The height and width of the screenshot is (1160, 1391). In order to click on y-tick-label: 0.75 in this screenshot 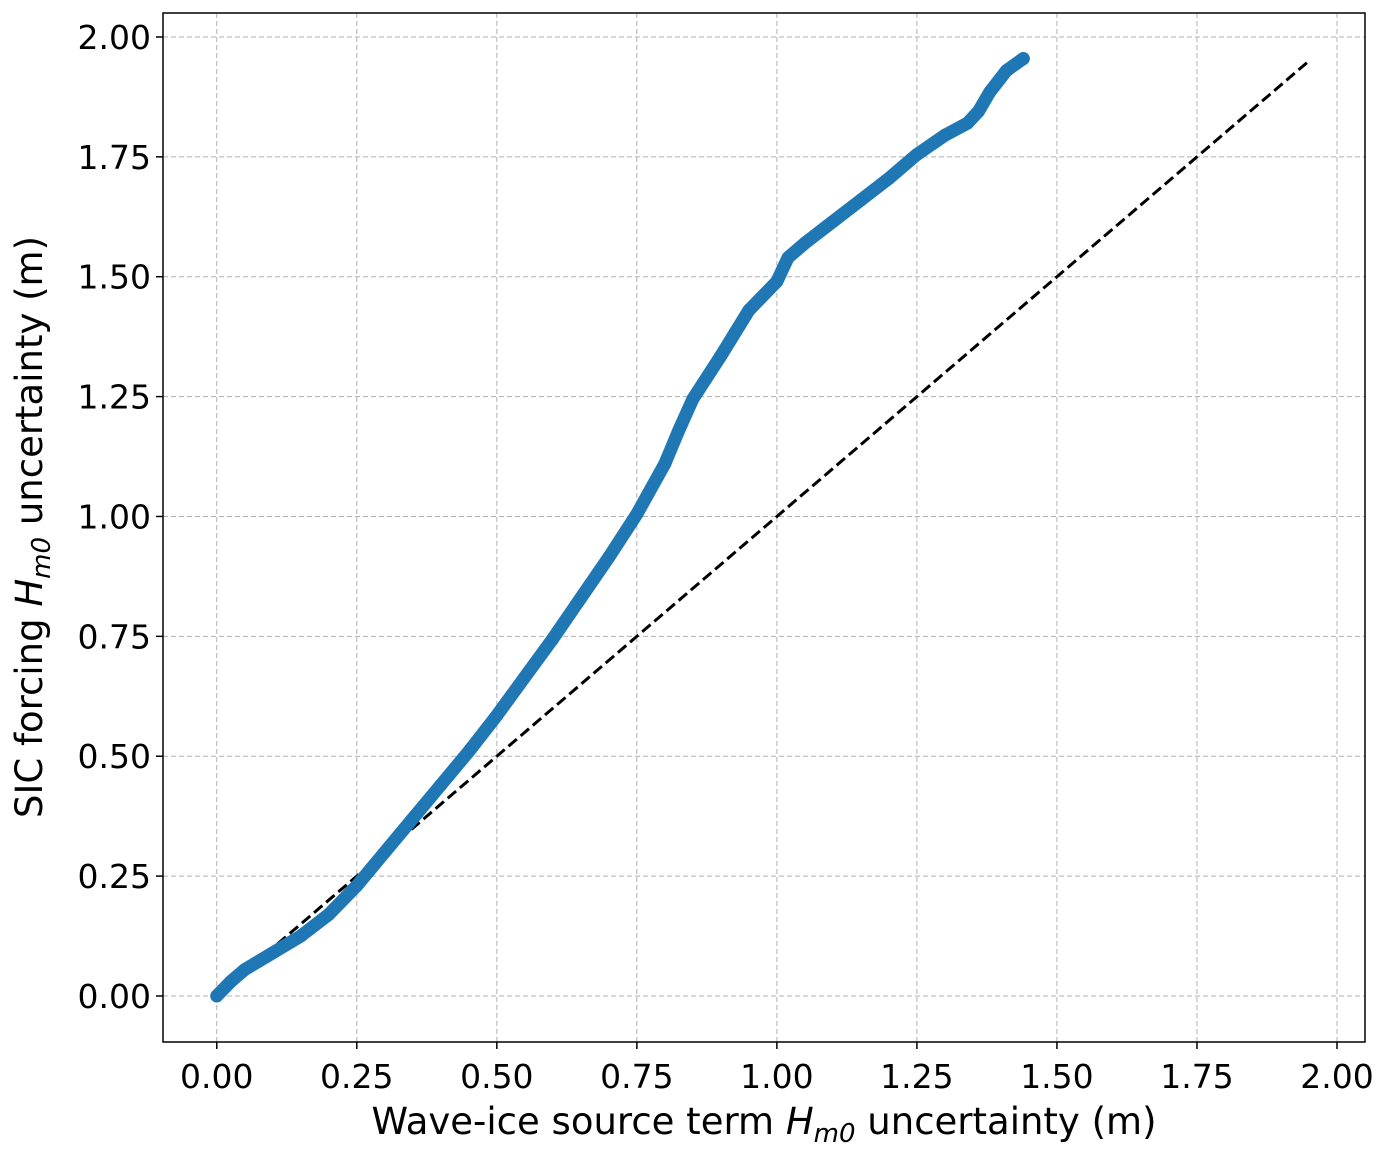, I will do `click(114, 636)`.